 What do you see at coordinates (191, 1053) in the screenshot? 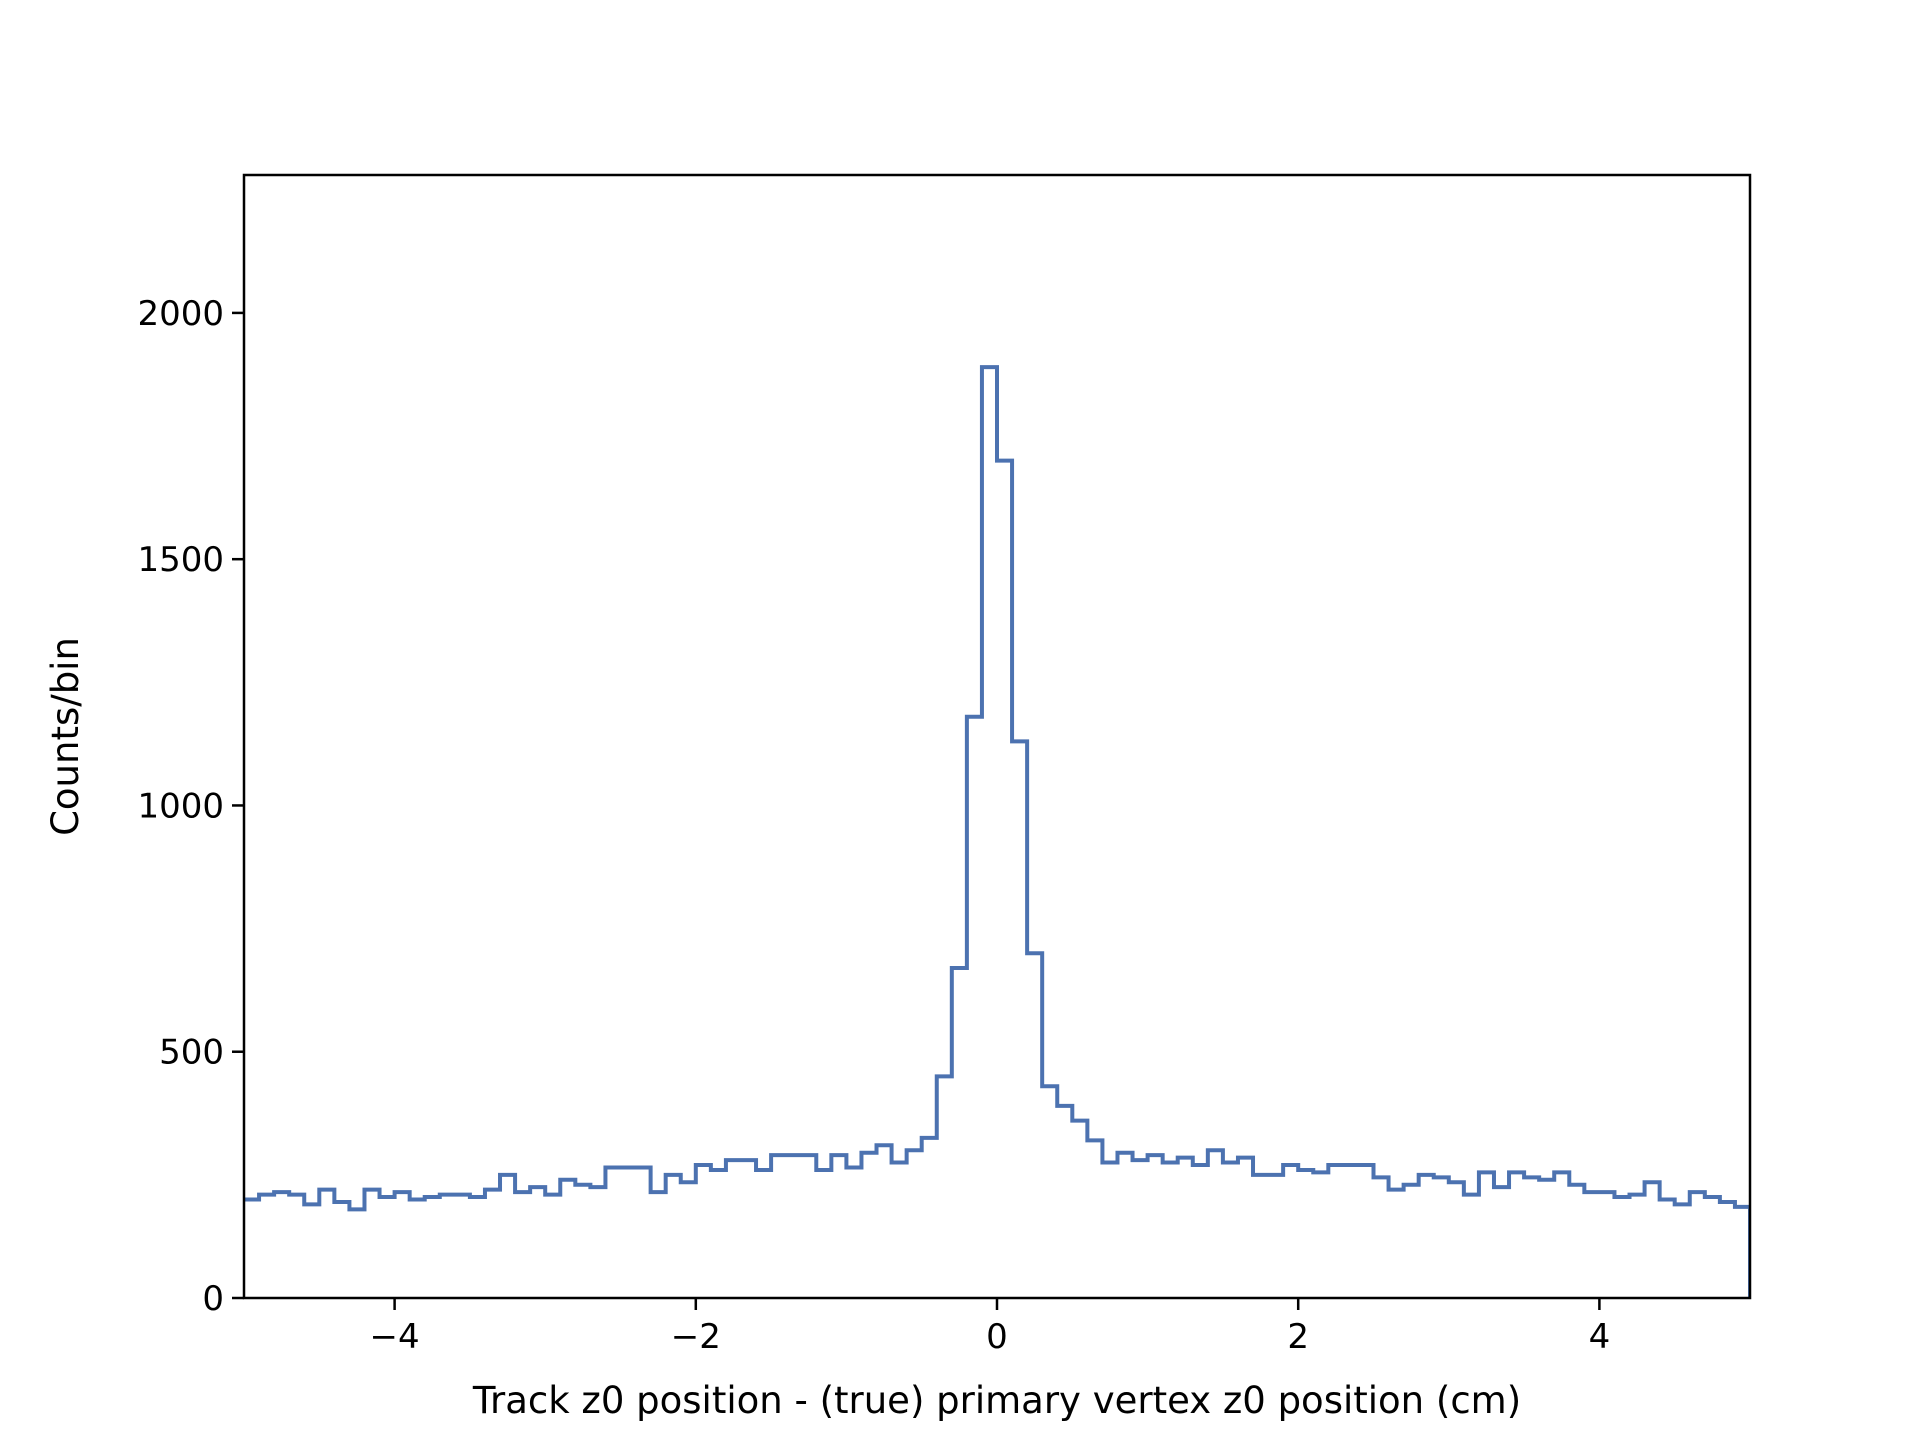
I see `y-tick-label: 500` at bounding box center [191, 1053].